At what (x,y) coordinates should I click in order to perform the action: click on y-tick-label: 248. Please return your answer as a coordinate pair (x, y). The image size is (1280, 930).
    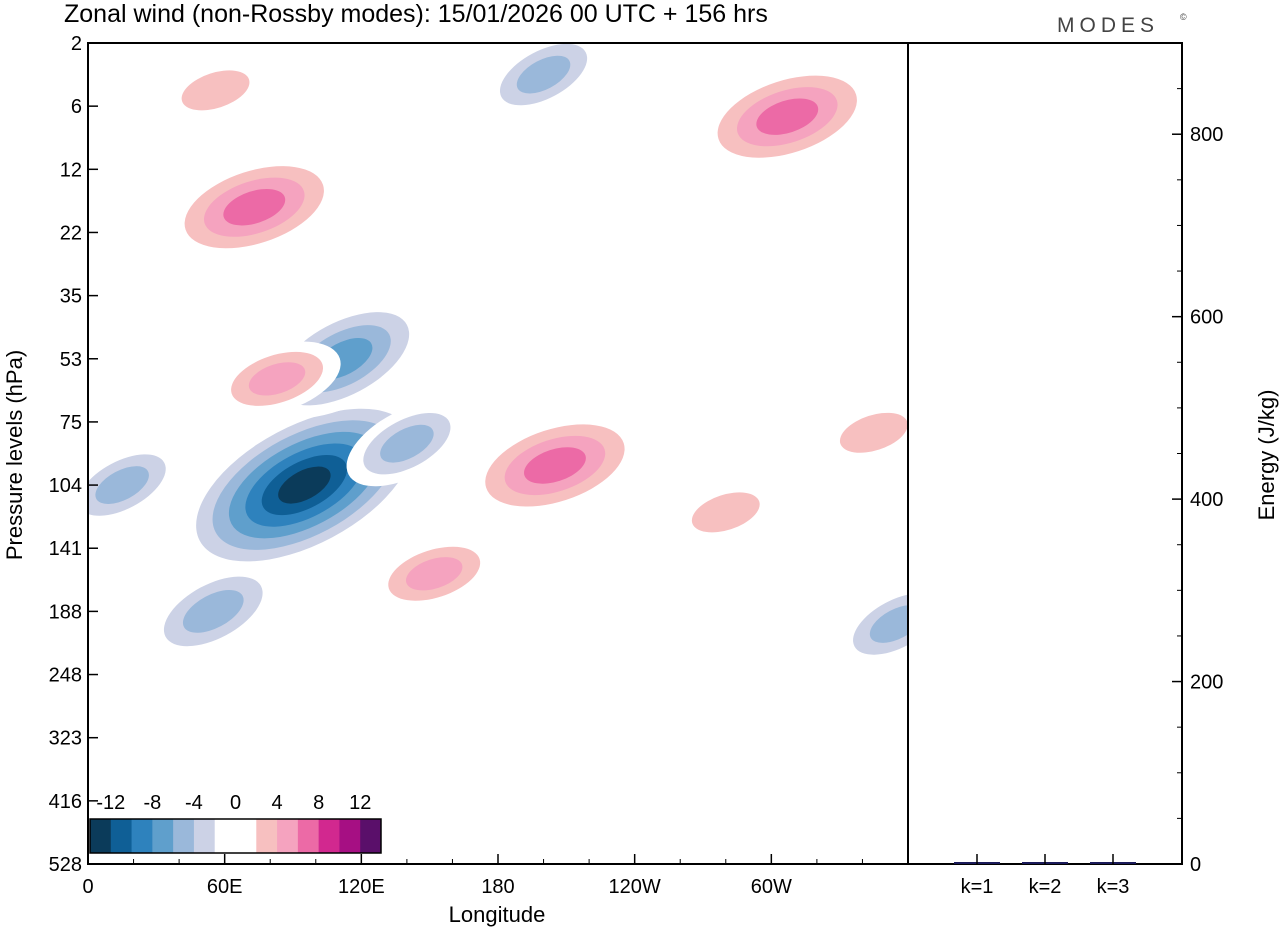
    Looking at the image, I should click on (65, 676).